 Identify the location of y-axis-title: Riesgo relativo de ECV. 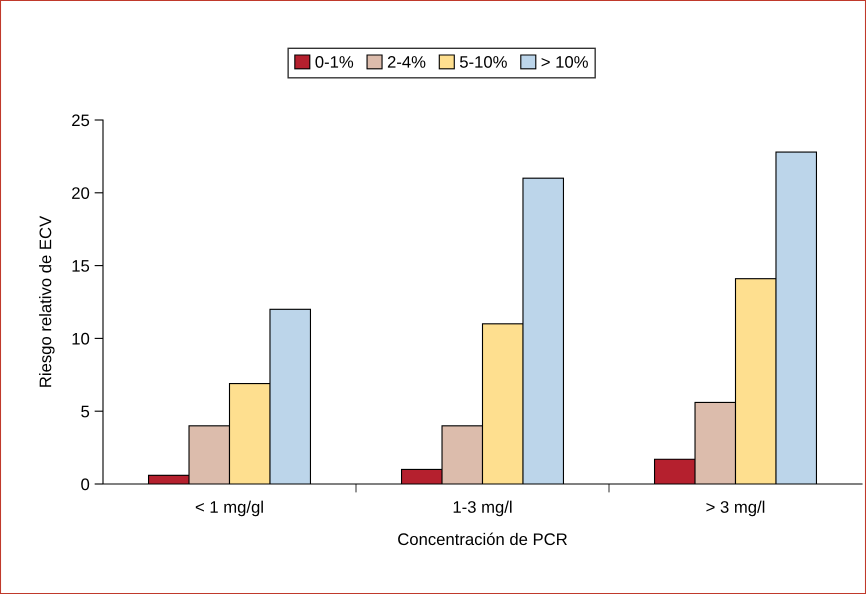
(47, 301).